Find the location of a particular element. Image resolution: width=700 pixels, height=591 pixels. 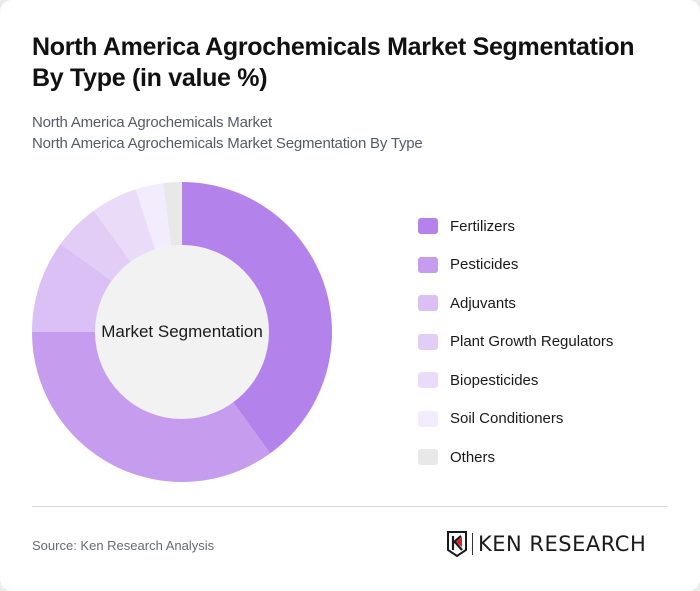

legend-item-pesticides: Pesticides is located at coordinates (515, 265).